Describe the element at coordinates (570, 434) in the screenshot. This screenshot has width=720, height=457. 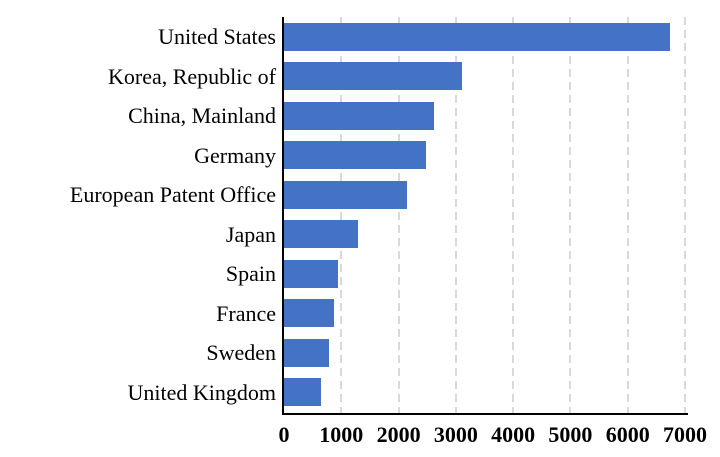
I see `x-tick-label: 5000` at that location.